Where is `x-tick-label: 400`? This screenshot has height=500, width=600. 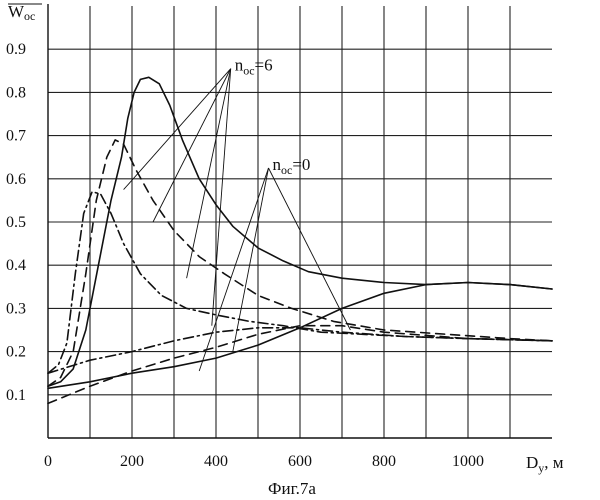
x-tick-label: 400 is located at coordinates (216, 461).